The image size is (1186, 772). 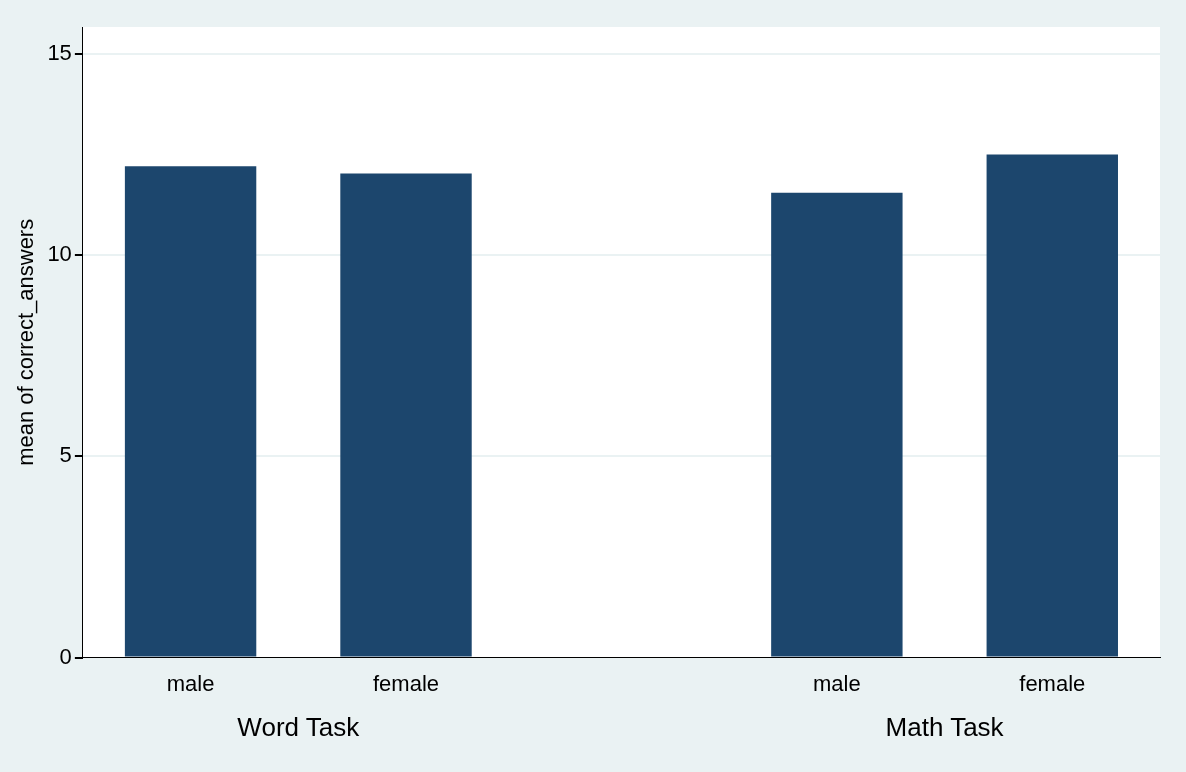 I want to click on y-tick-label: 10, so click(x=59, y=254).